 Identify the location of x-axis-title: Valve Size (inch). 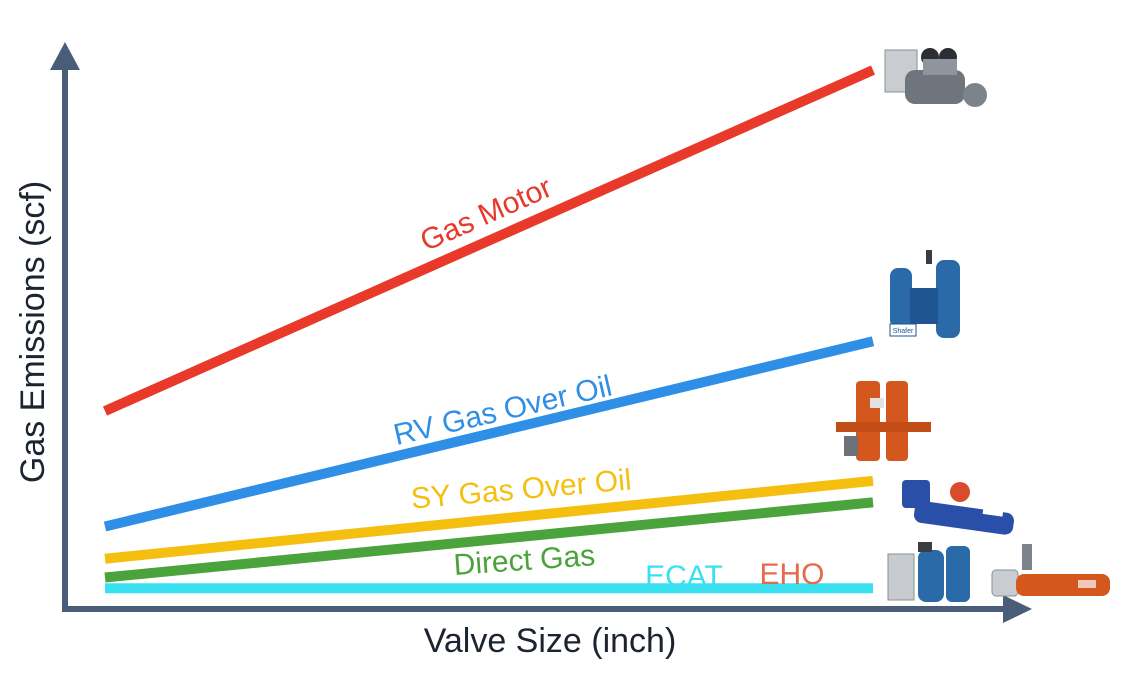
(550, 641).